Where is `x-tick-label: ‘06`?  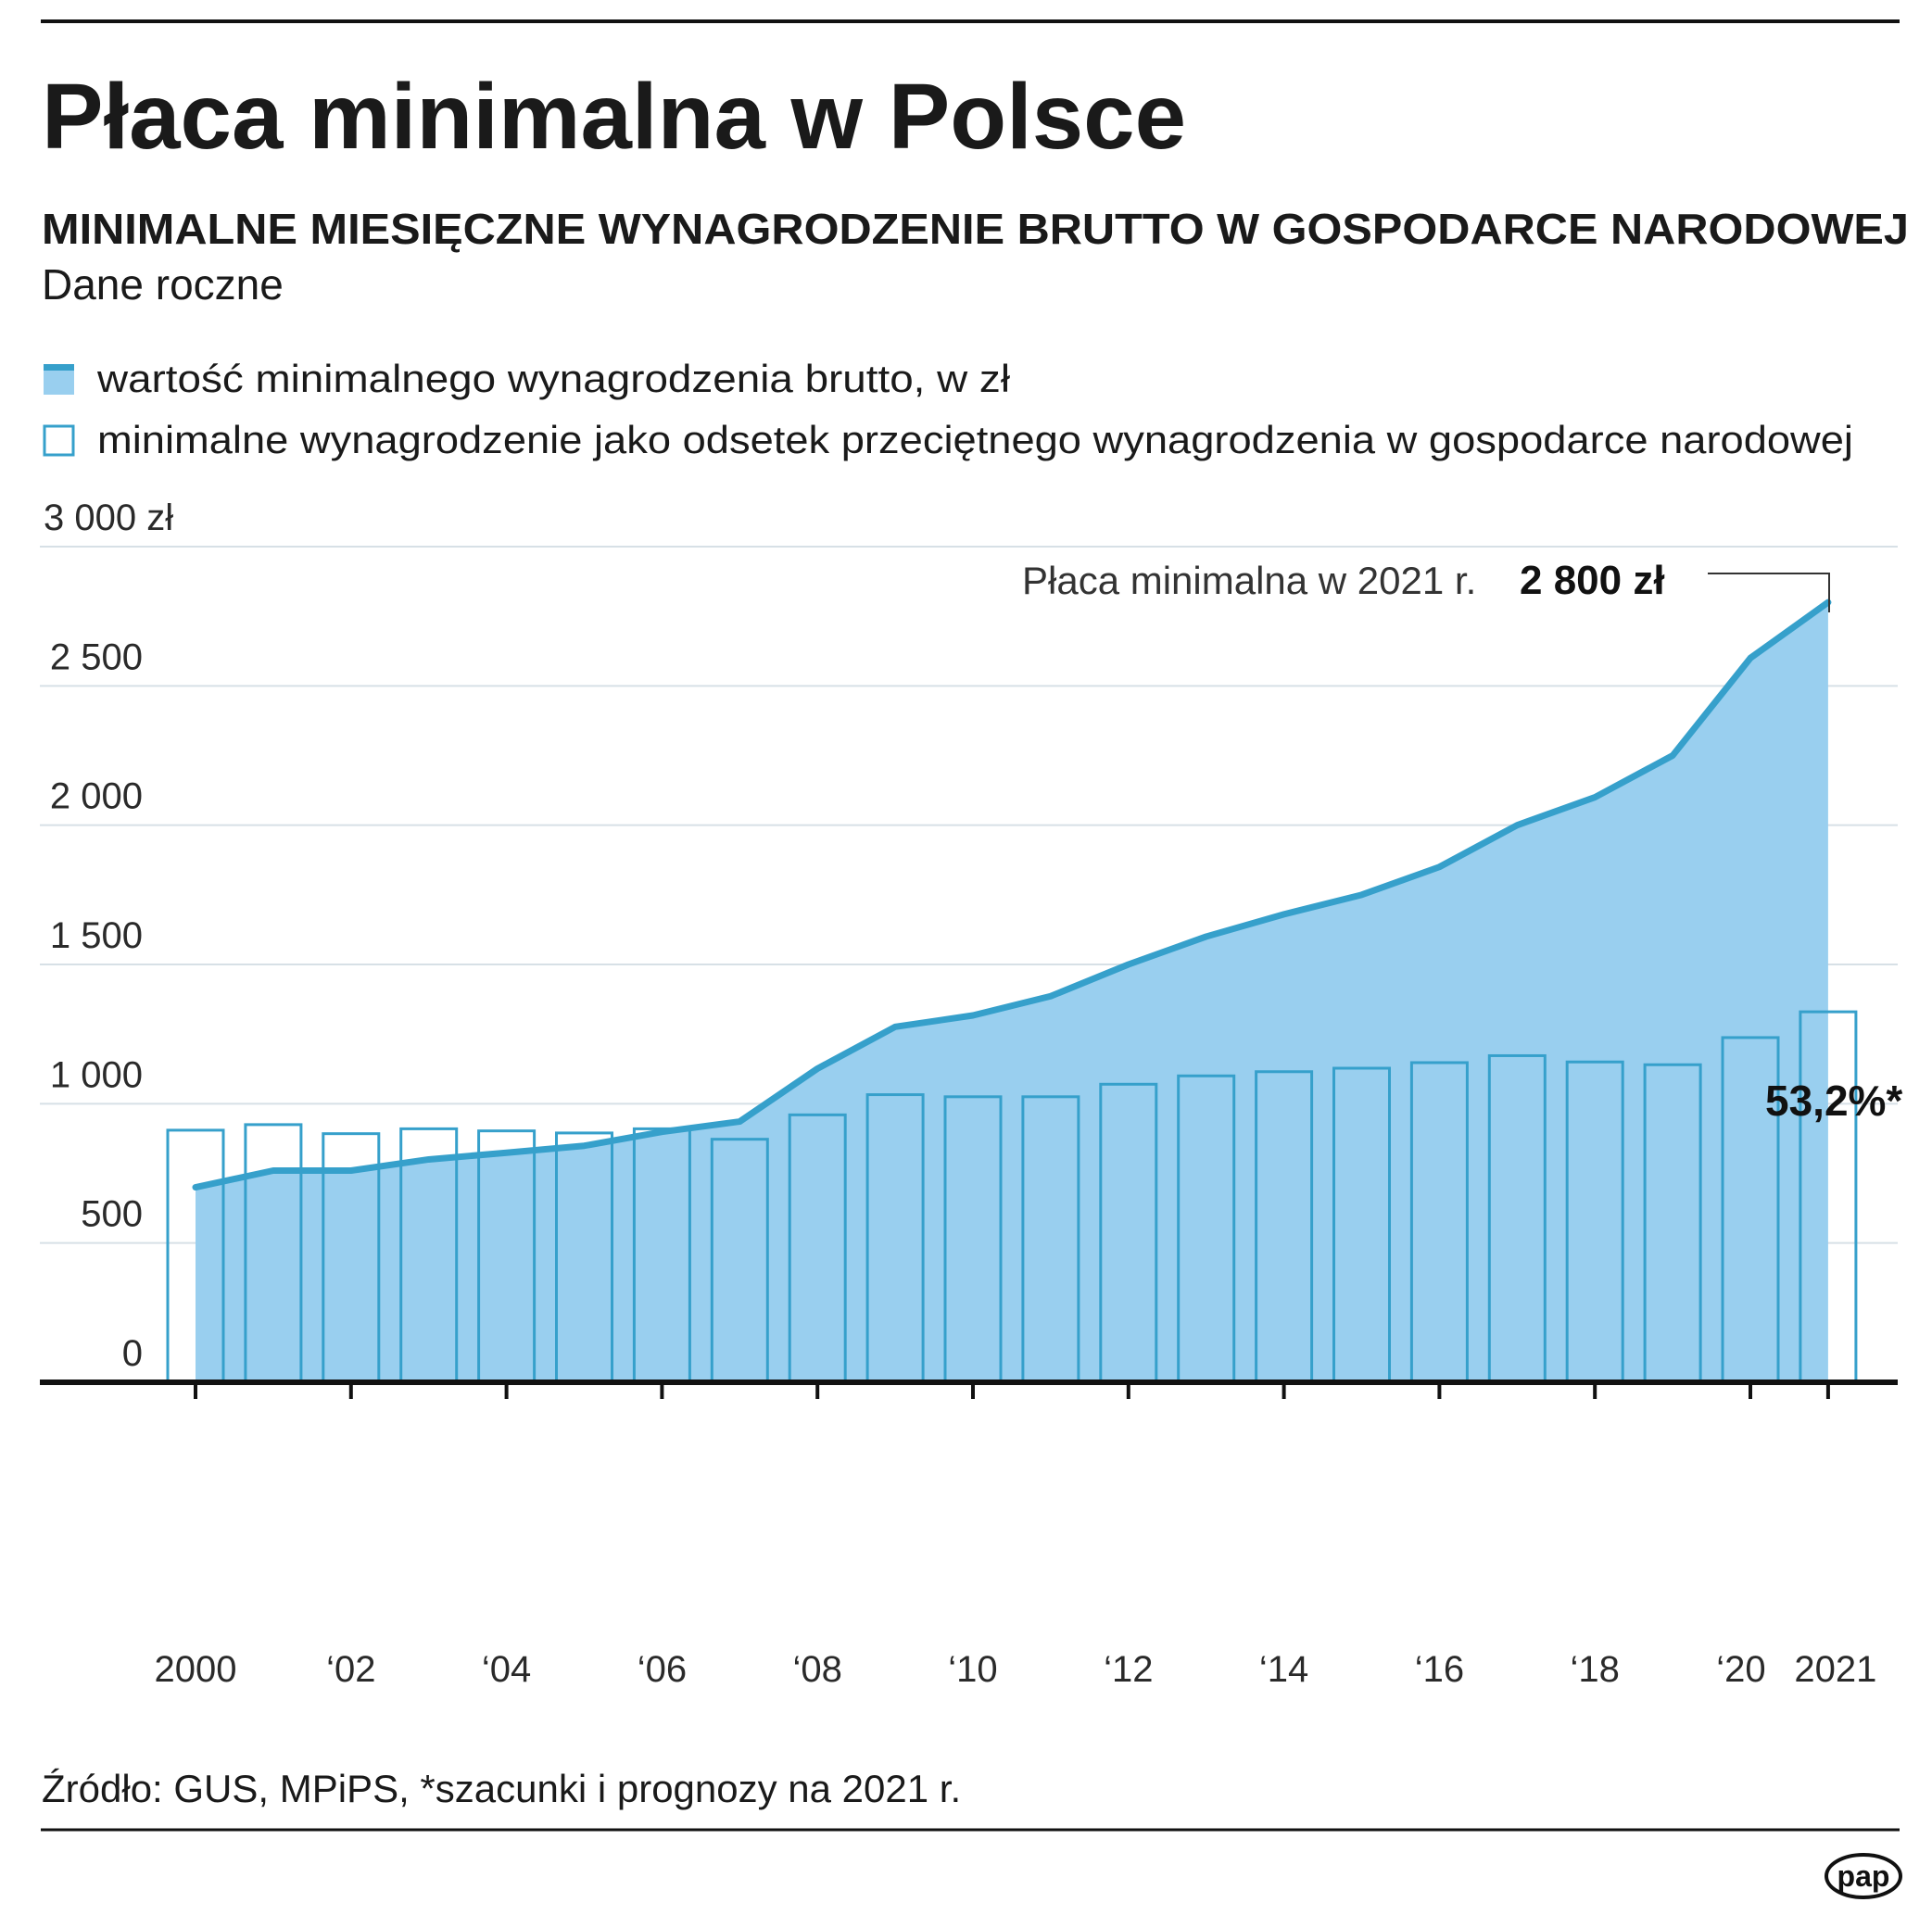 x-tick-label: ‘06 is located at coordinates (663, 1669).